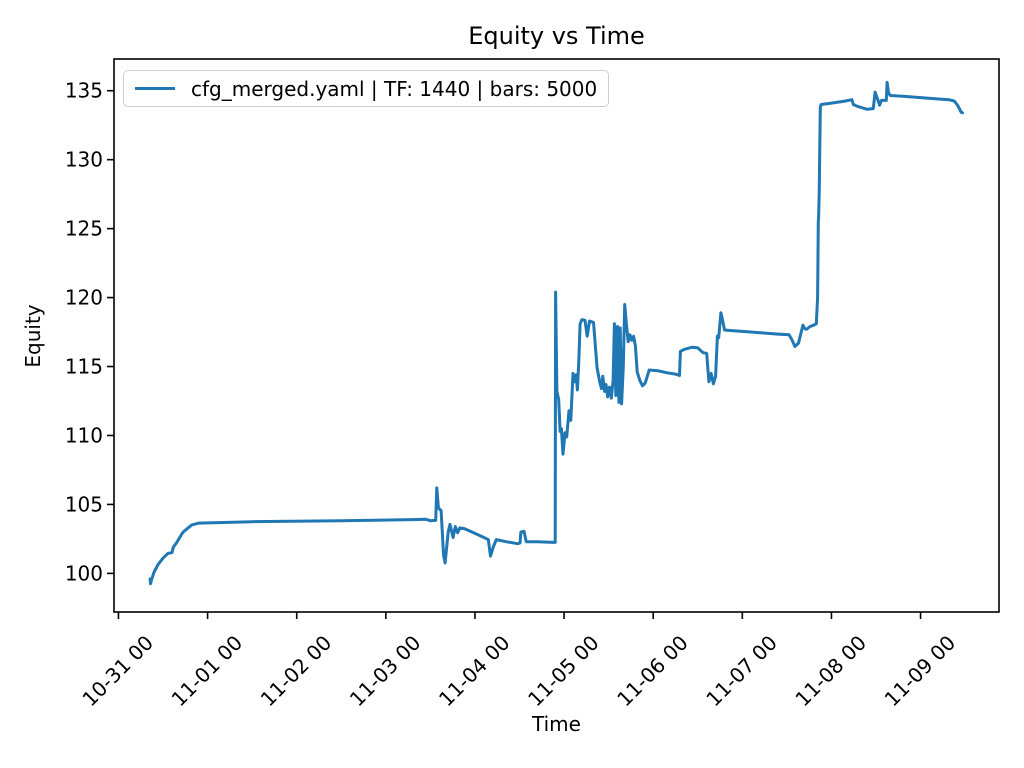  I want to click on legend-line-swatch, so click(155, 88).